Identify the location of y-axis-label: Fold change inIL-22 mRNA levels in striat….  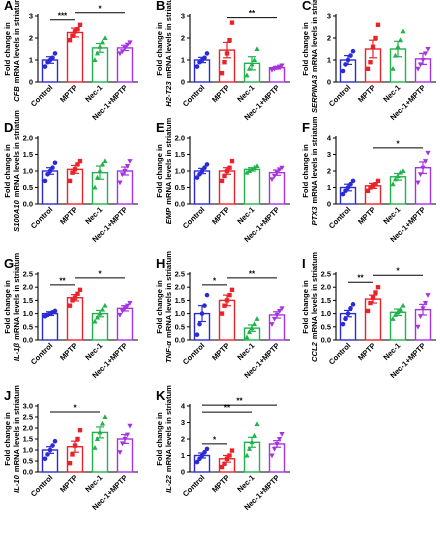
(164, 439).